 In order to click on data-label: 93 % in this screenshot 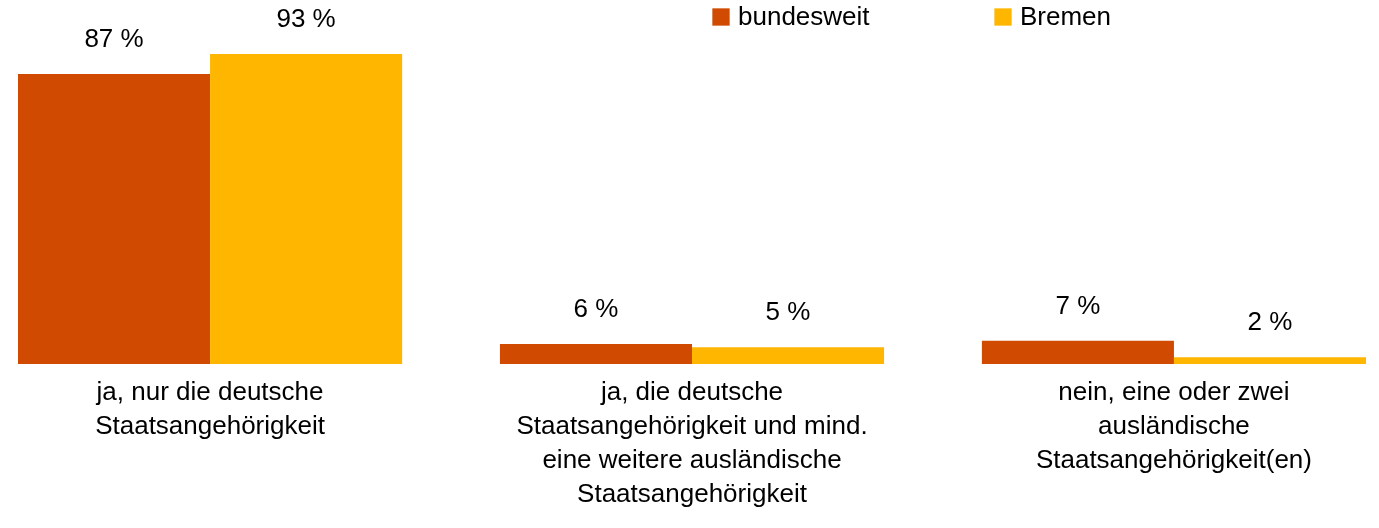, I will do `click(306, 18)`.